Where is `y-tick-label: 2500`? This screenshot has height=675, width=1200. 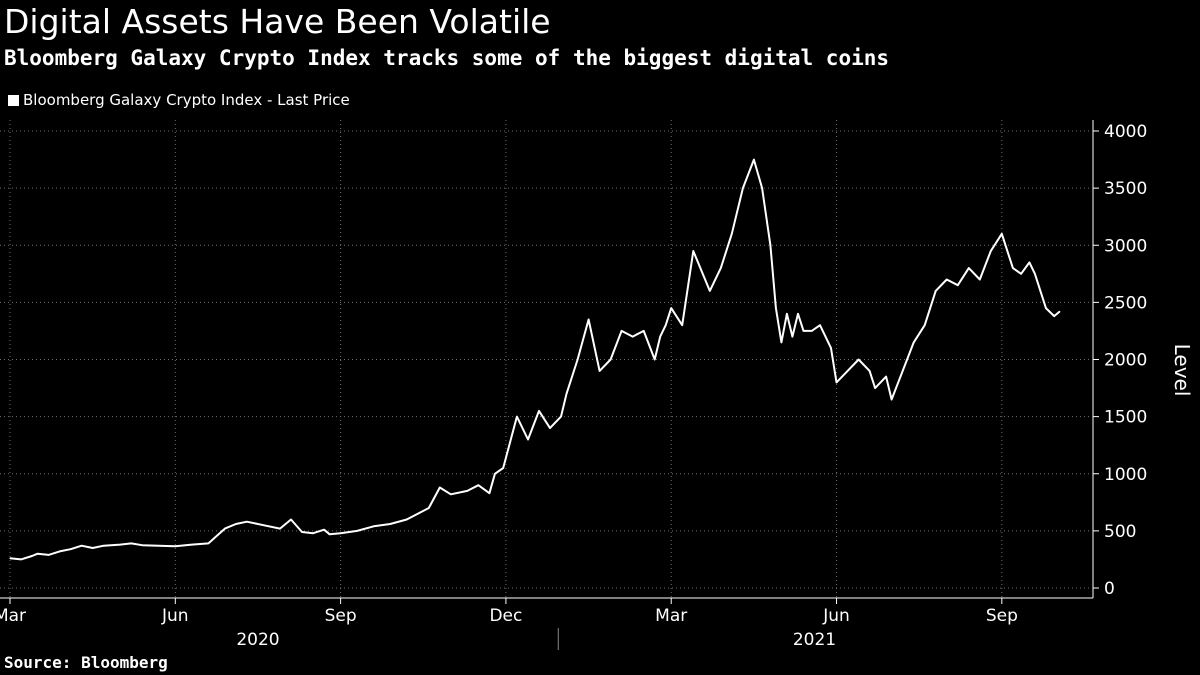 y-tick-label: 2500 is located at coordinates (1125, 303).